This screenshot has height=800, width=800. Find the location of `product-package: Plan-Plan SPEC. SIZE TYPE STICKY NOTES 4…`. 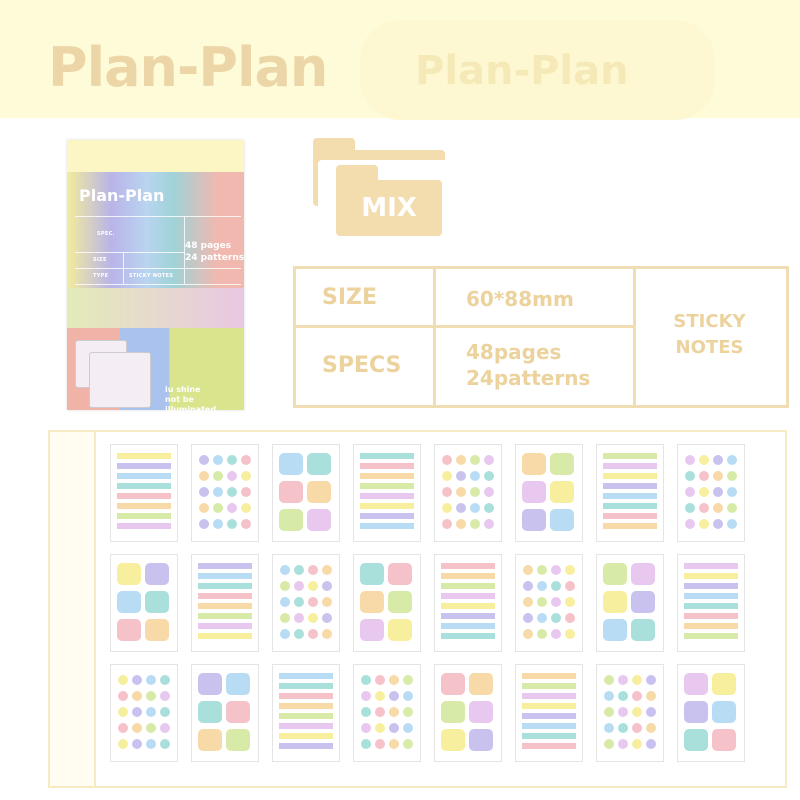

product-package: Plan-Plan SPEC. SIZE TYPE STICKY NOTES 4… is located at coordinates (156, 277).